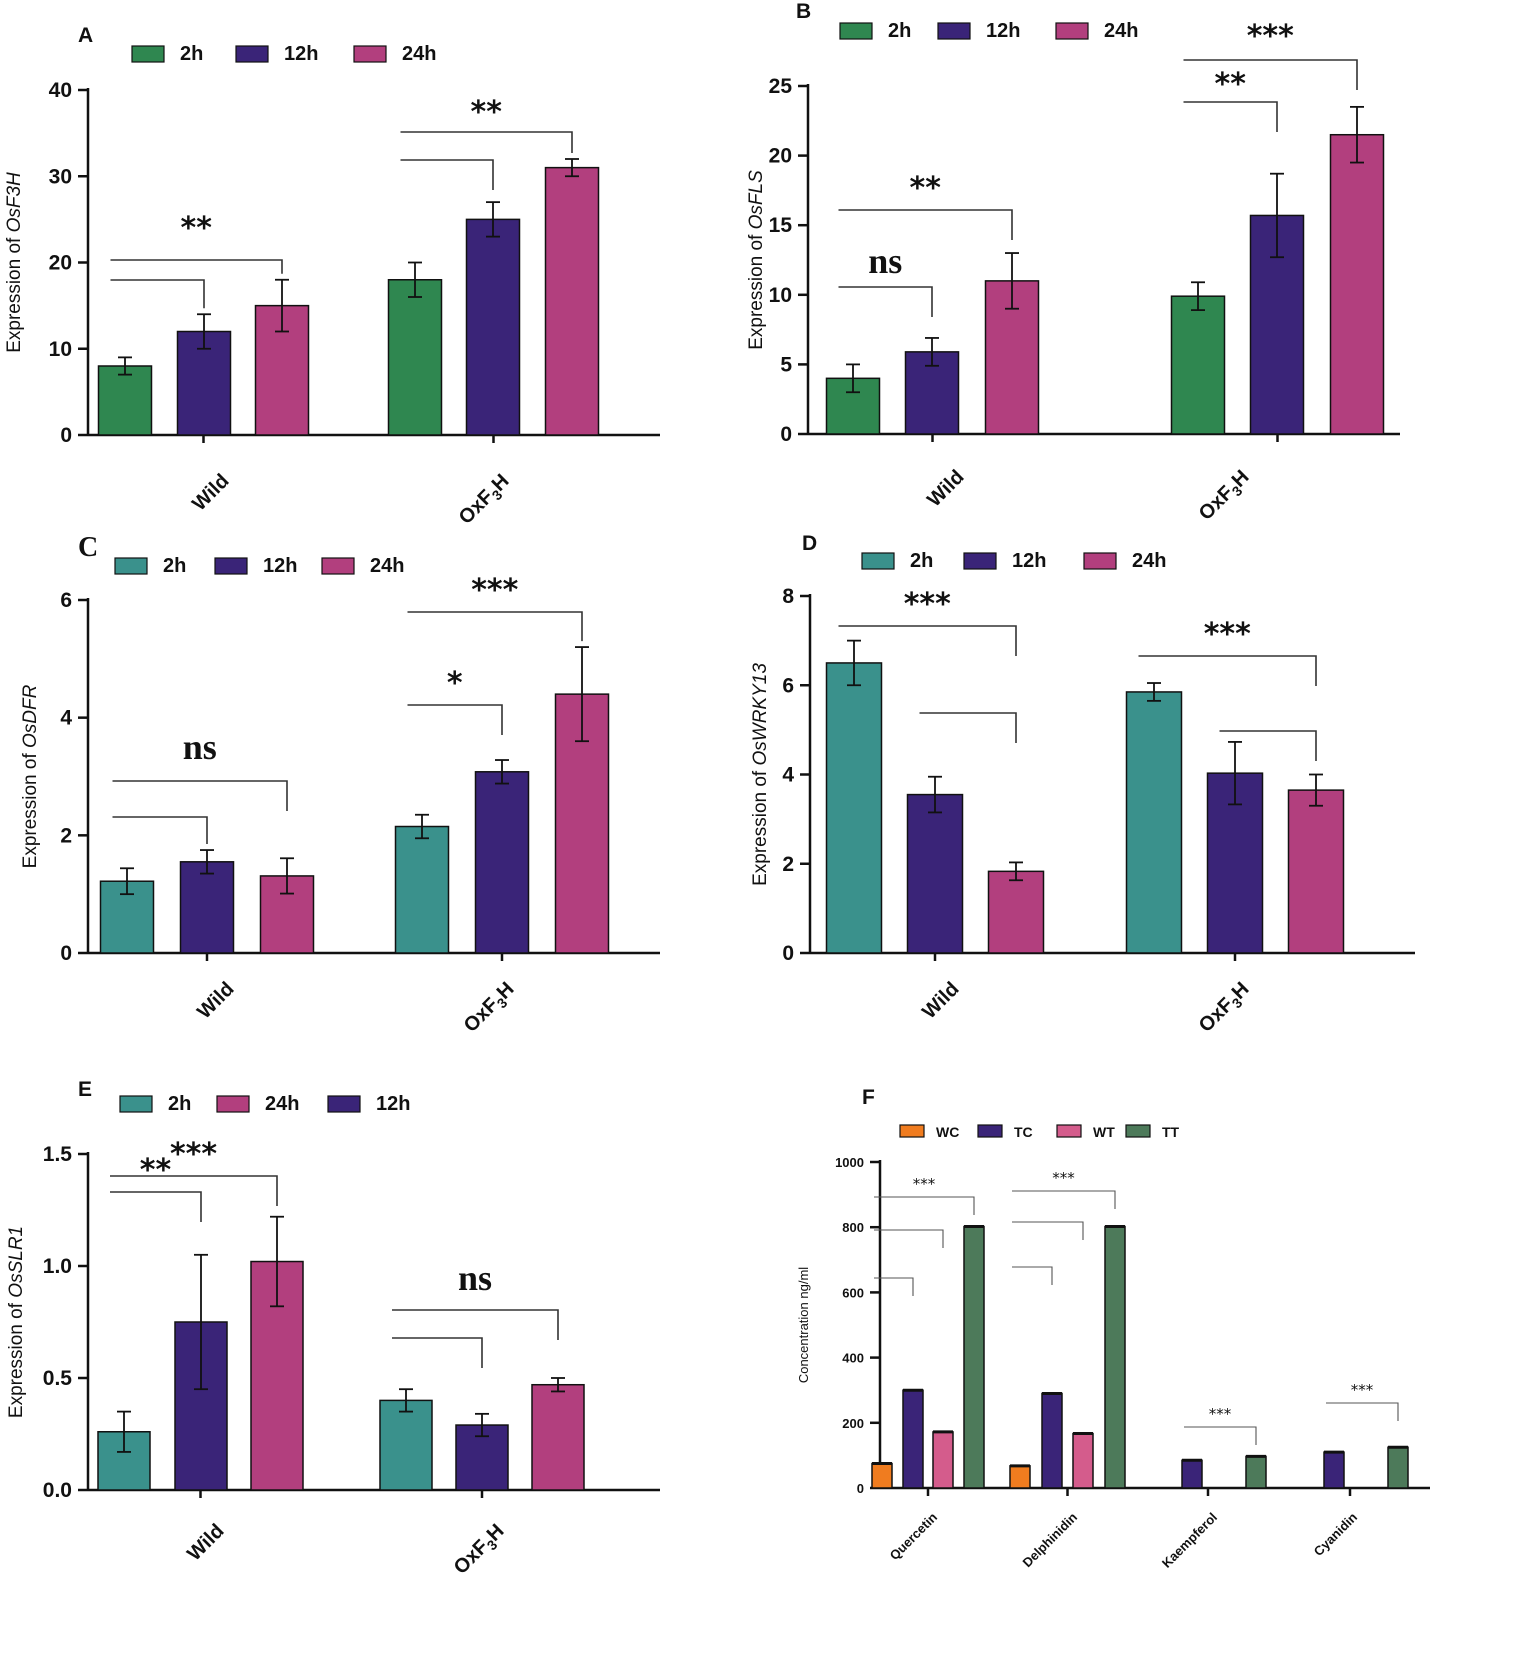 The image size is (1528, 1665). Describe the element at coordinates (943, 1460) in the screenshot. I see `panel-f-bar-quercetin-wt` at that location.